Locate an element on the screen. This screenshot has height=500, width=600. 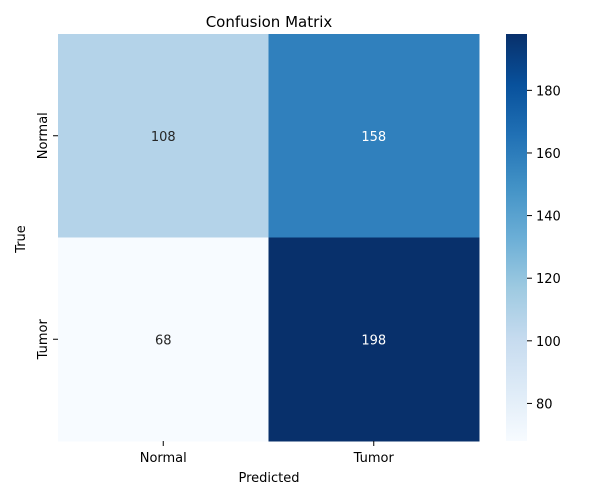
colorbar-tick-label: 160 is located at coordinates (548, 154).